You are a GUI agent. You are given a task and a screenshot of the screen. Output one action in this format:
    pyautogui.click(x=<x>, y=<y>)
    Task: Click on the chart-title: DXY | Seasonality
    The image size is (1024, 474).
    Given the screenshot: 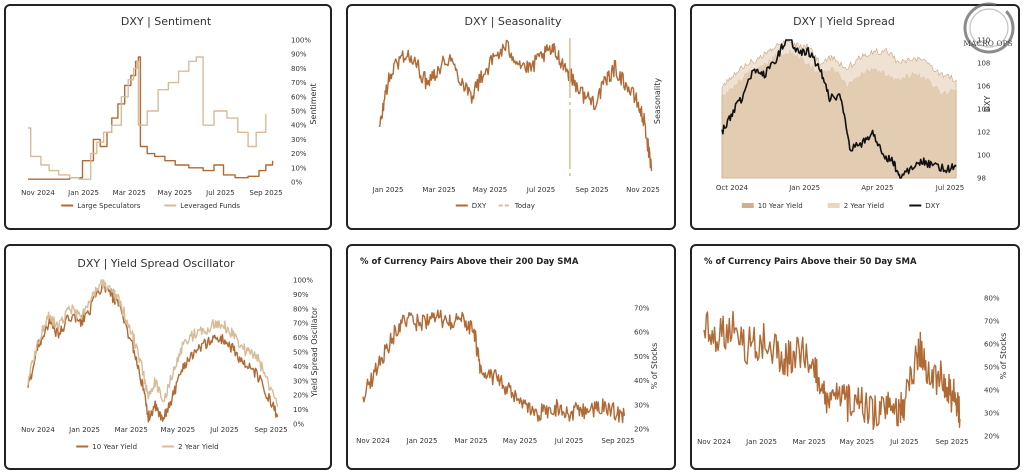 What is the action you would take?
    pyautogui.click(x=513, y=21)
    